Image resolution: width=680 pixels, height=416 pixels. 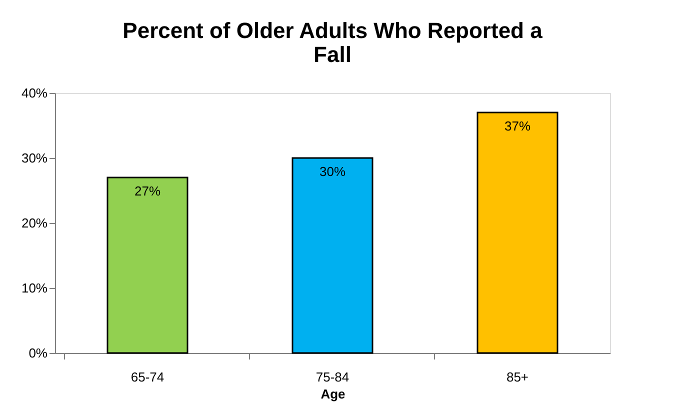 What do you see at coordinates (333, 394) in the screenshot?
I see `x-axis-title: Age` at bounding box center [333, 394].